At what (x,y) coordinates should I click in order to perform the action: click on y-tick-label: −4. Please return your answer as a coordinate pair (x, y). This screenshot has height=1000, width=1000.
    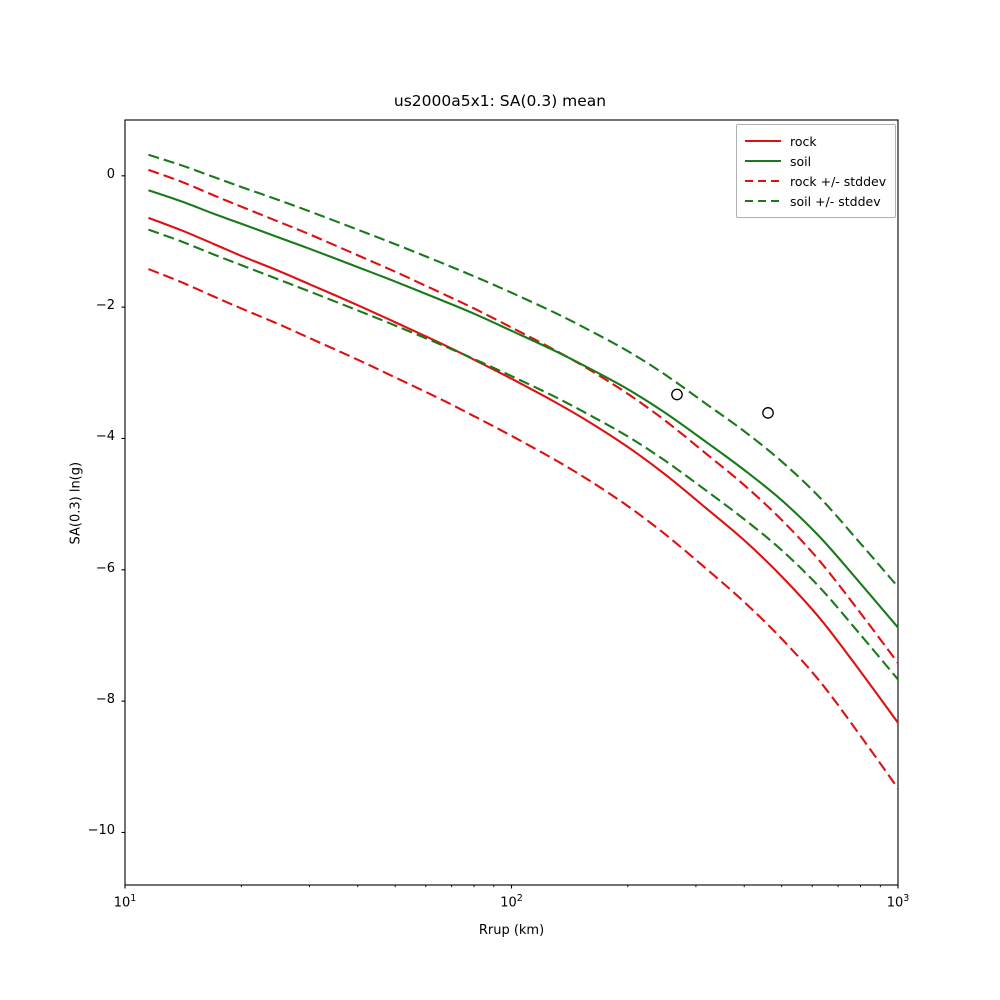
    Looking at the image, I should click on (105, 437).